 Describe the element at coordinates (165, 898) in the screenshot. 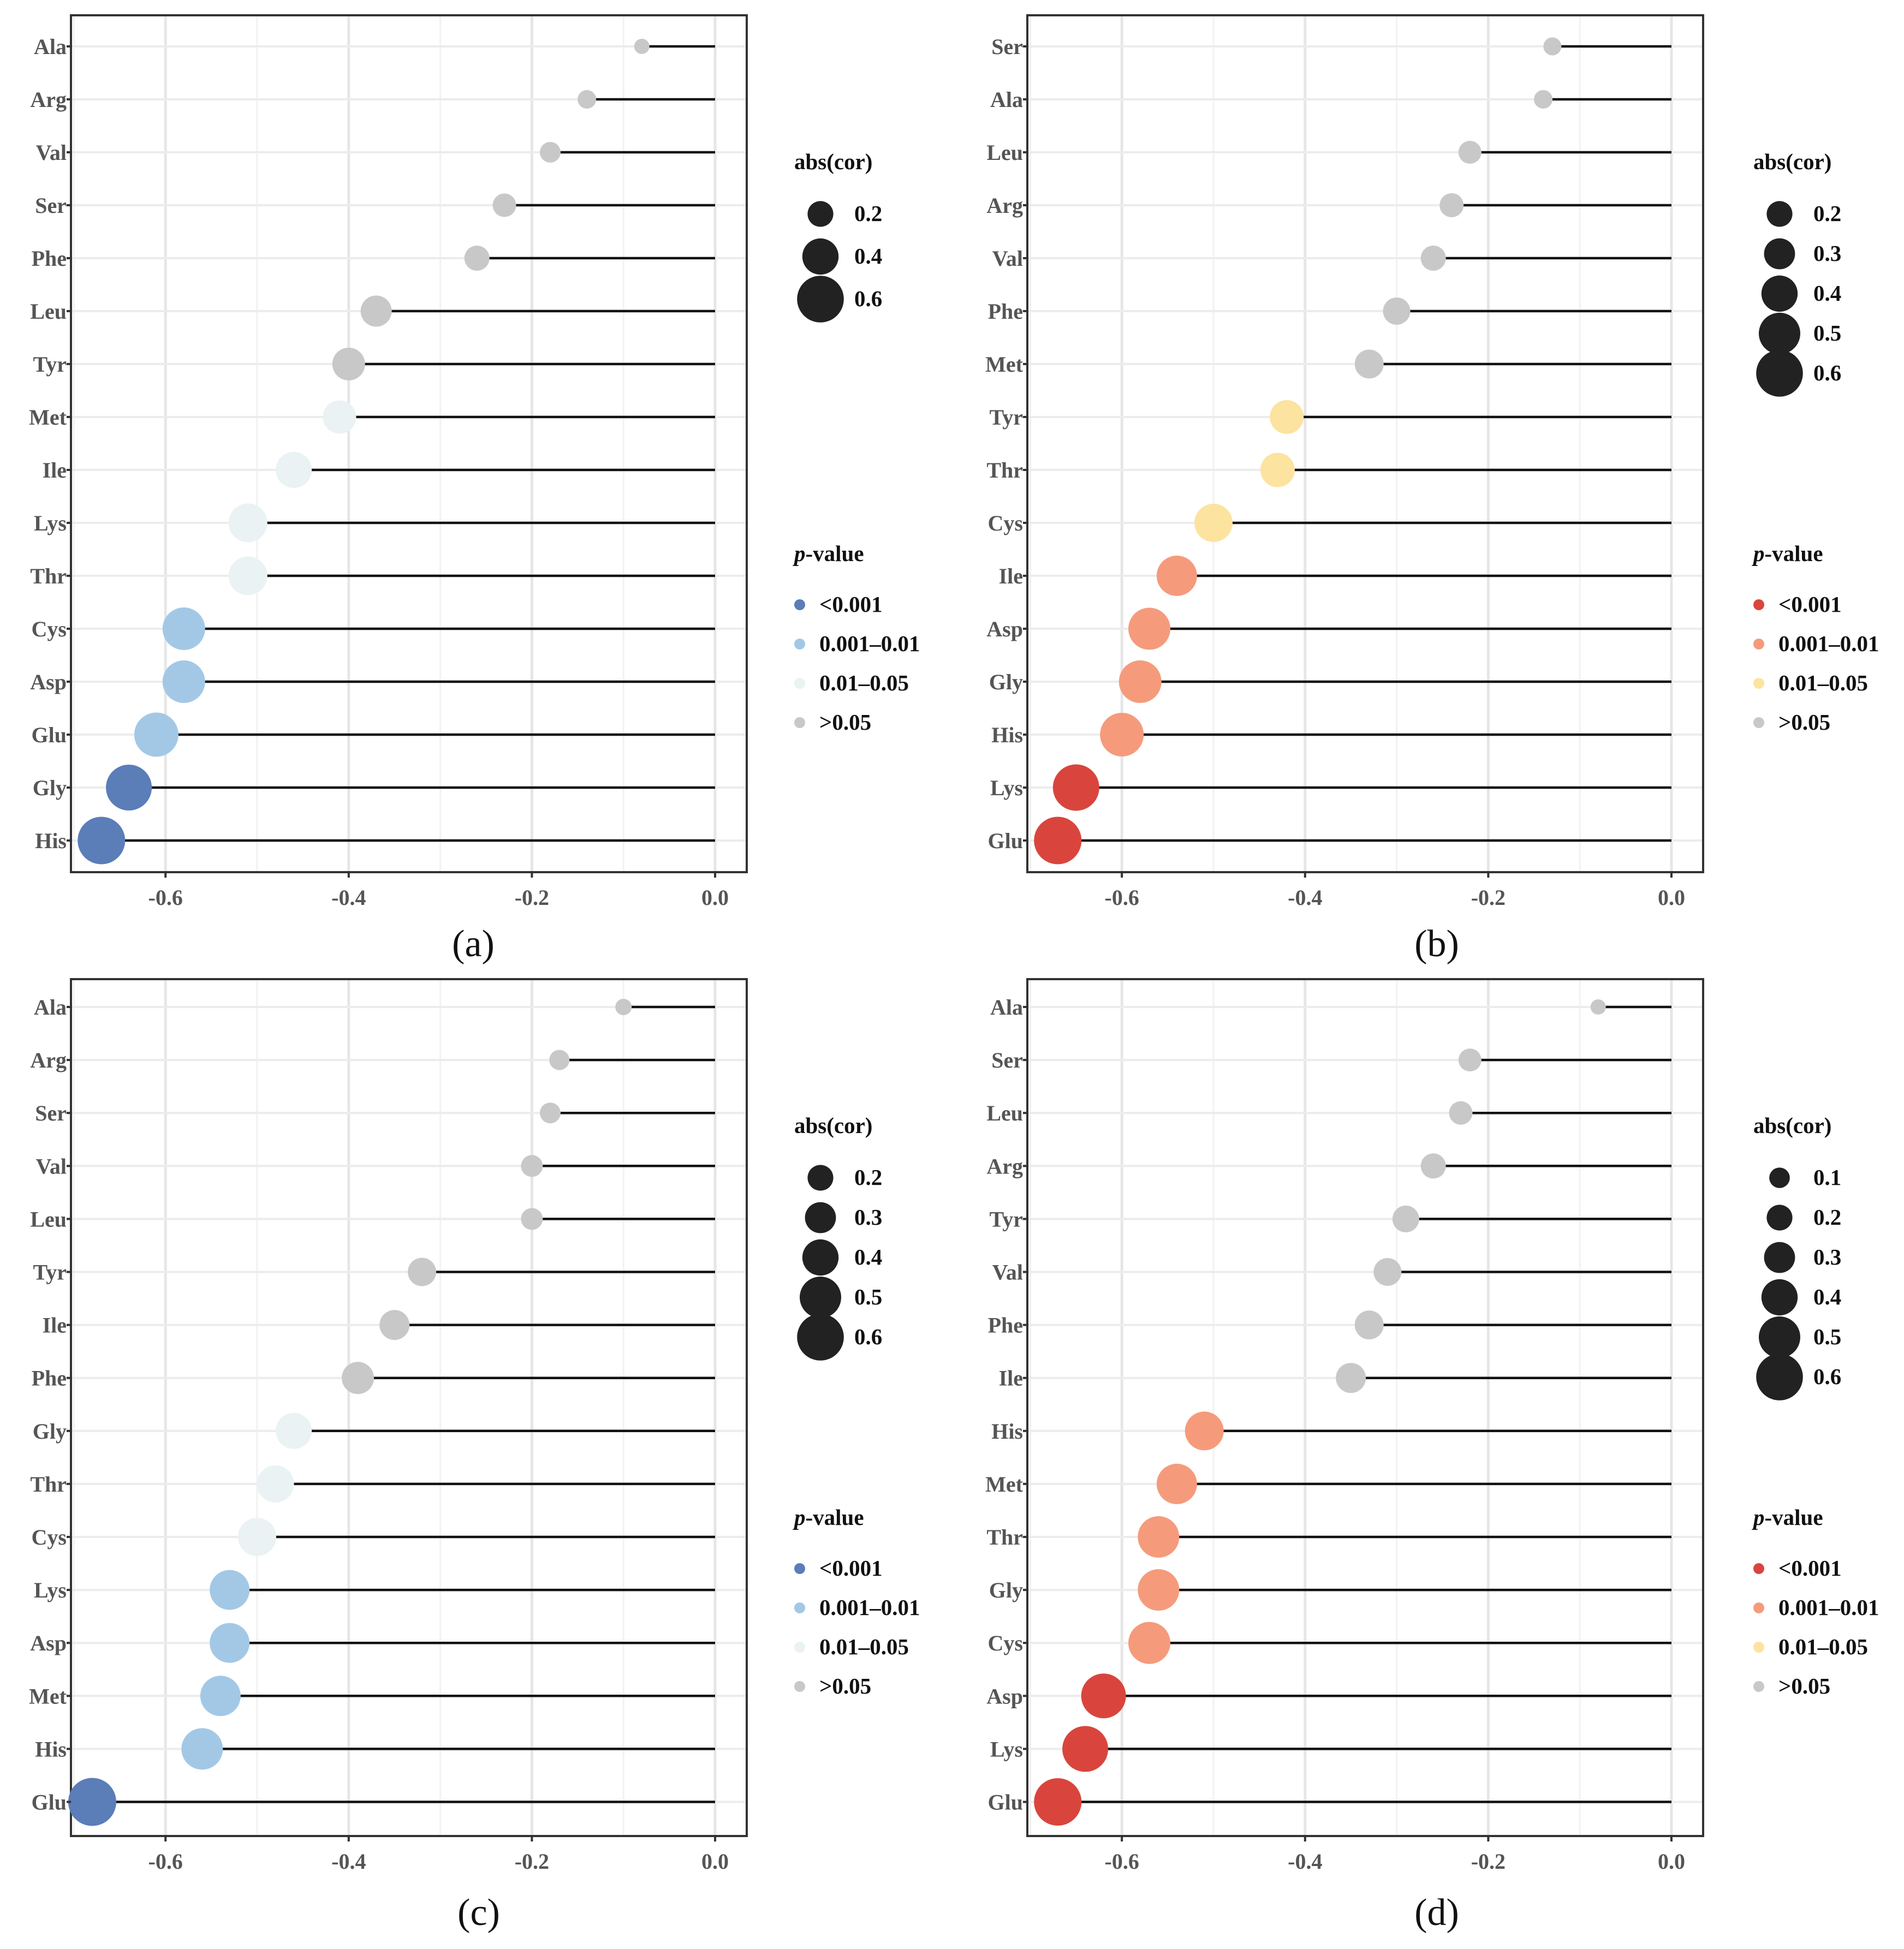

I see `x-tick-label: -0.6` at that location.